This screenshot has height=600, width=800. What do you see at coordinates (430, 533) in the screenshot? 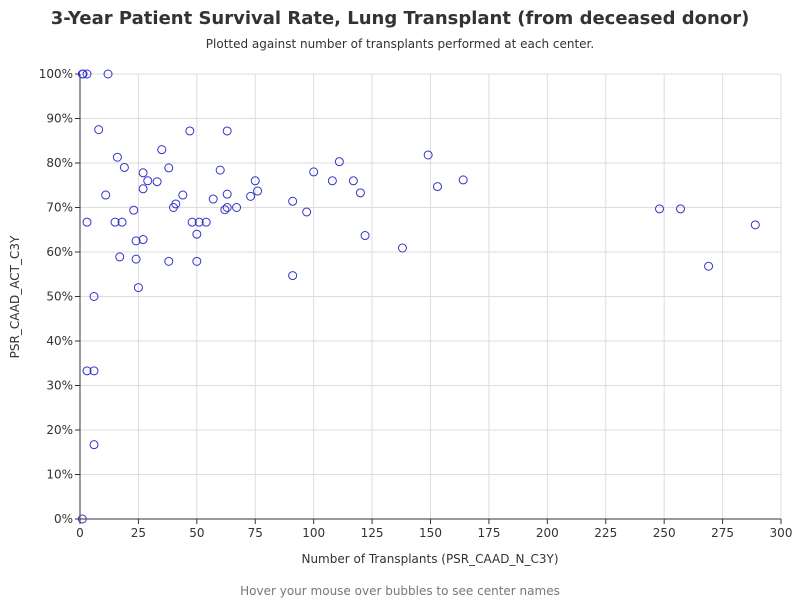
I see `x-tick-label: 150` at bounding box center [430, 533].